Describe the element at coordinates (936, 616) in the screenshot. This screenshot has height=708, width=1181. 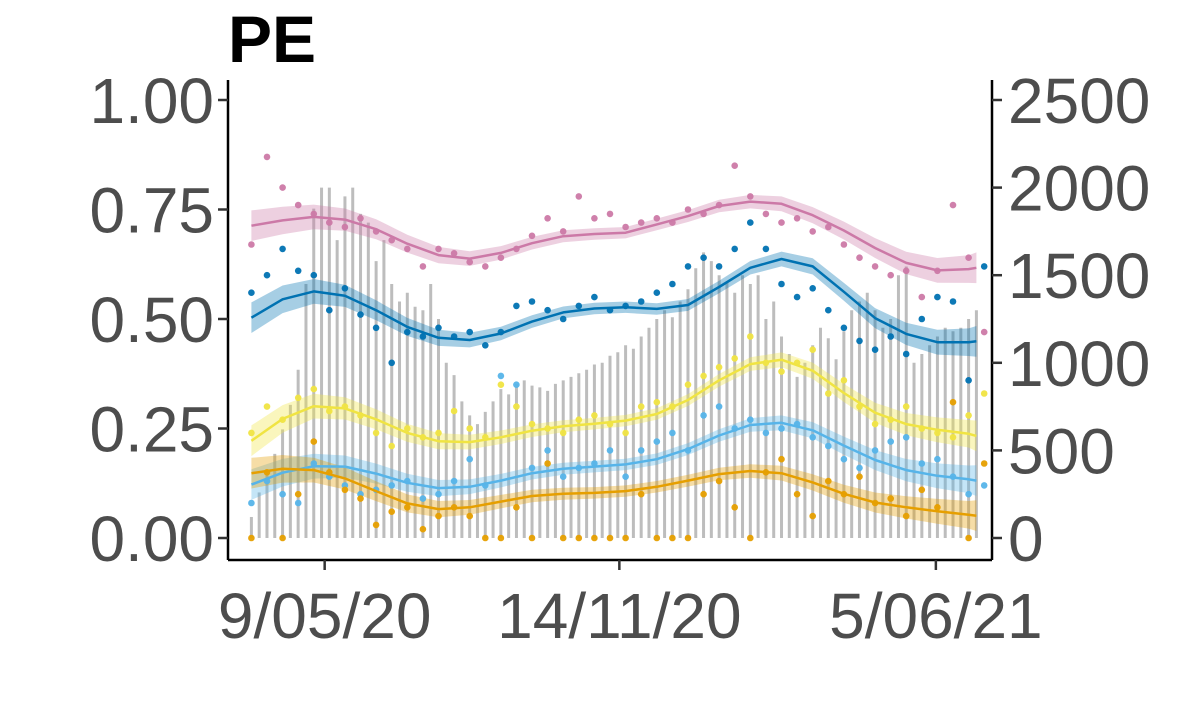
I see `x-tick-label: 5/06/21` at that location.